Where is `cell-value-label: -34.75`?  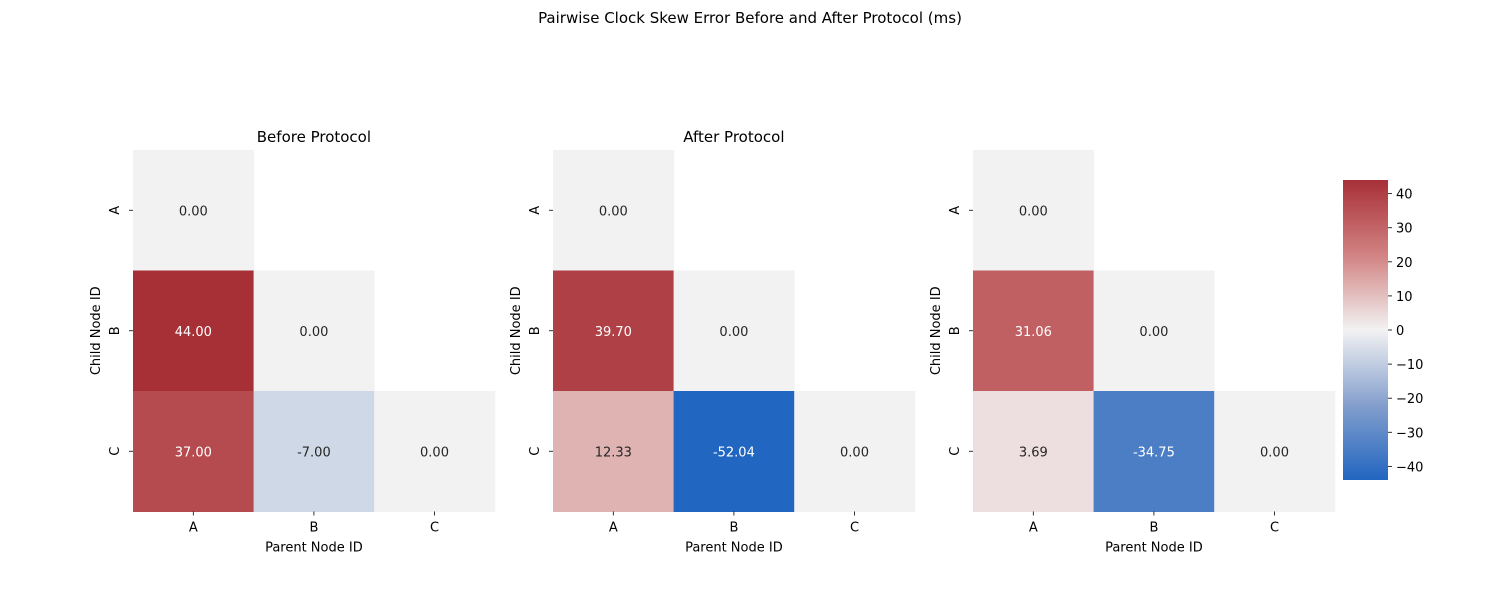
cell-value-label: -34.75 is located at coordinates (1154, 452).